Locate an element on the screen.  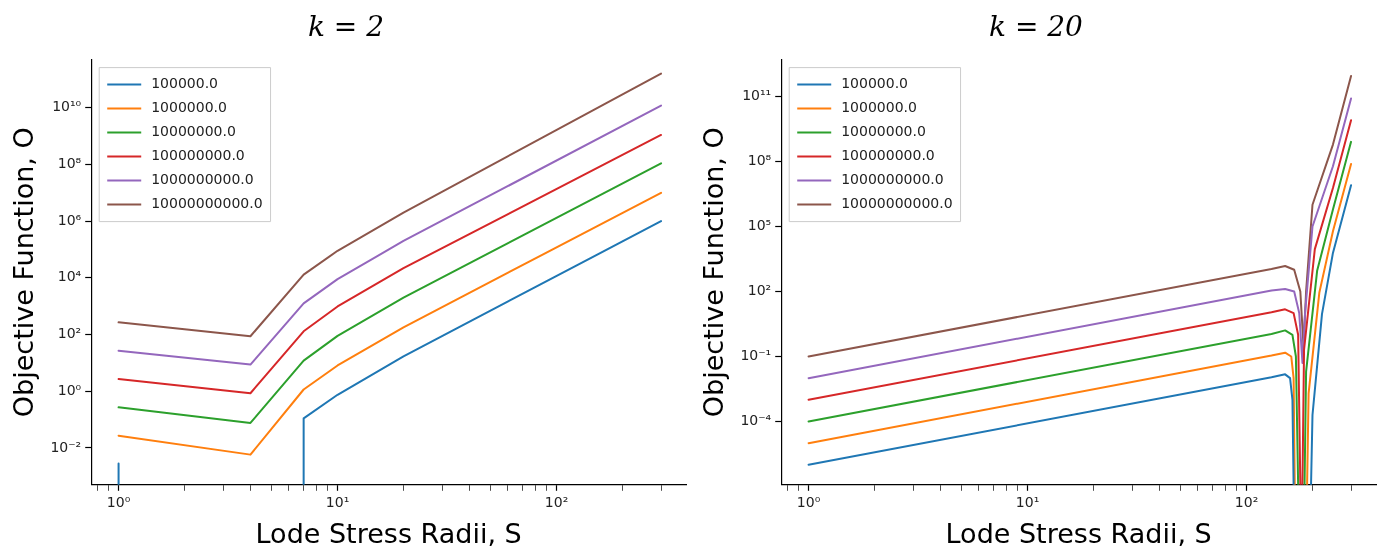
y-tick-label: 10⁶ is located at coordinates (69, 219).